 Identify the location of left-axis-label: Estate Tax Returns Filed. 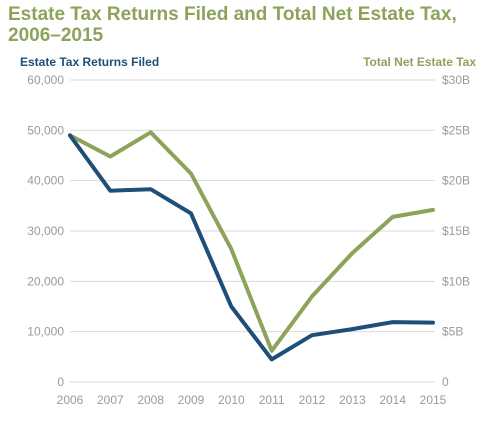
(90, 62).